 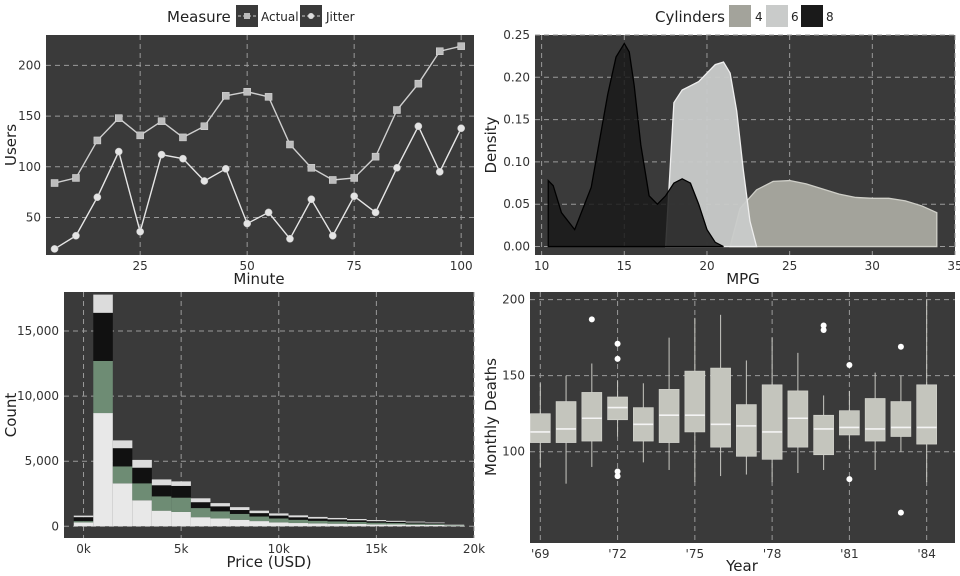 What do you see at coordinates (849, 554) in the screenshot?
I see `x-tick-label: '81` at bounding box center [849, 554].